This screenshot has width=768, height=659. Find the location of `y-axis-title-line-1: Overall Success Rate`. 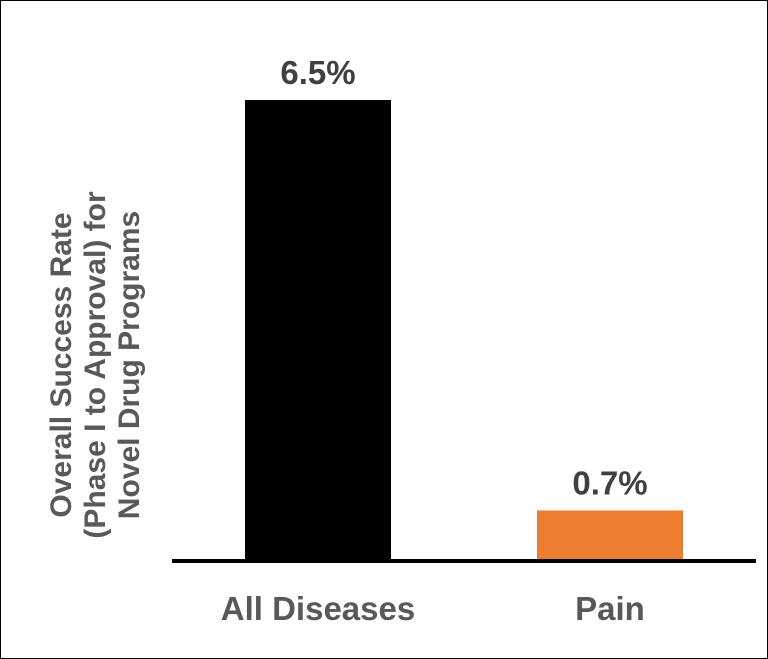

y-axis-title-line-1: Overall Success Rate is located at coordinates (61, 364).